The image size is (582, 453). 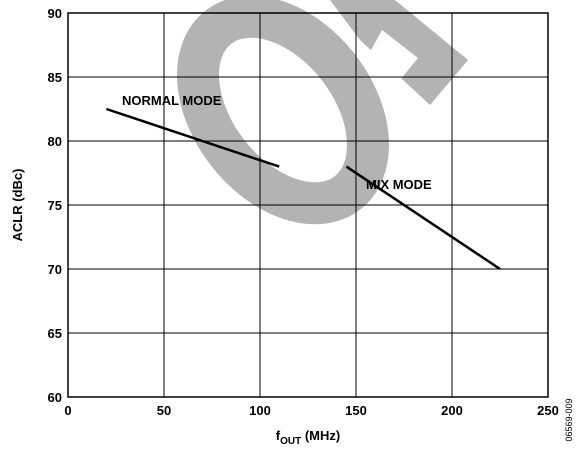 I want to click on x-label-symbol: f, so click(x=278, y=435).